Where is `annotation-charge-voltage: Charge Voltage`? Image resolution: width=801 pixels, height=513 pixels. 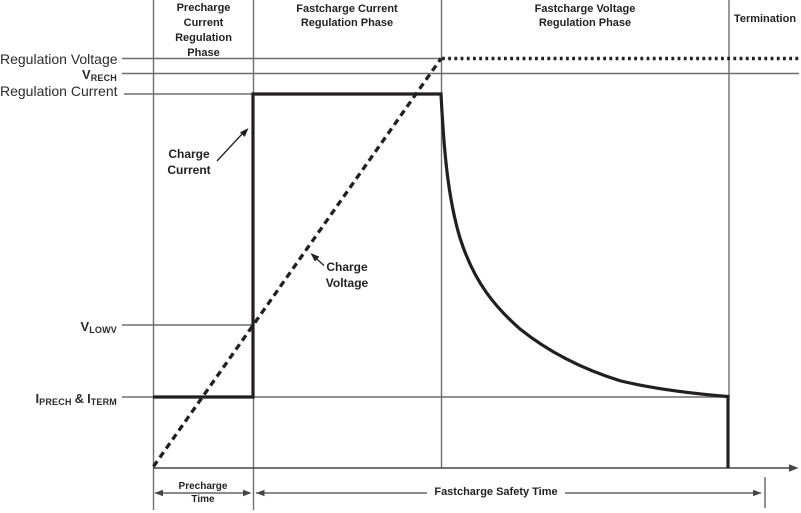
annotation-charge-voltage: Charge Voltage is located at coordinates (347, 275).